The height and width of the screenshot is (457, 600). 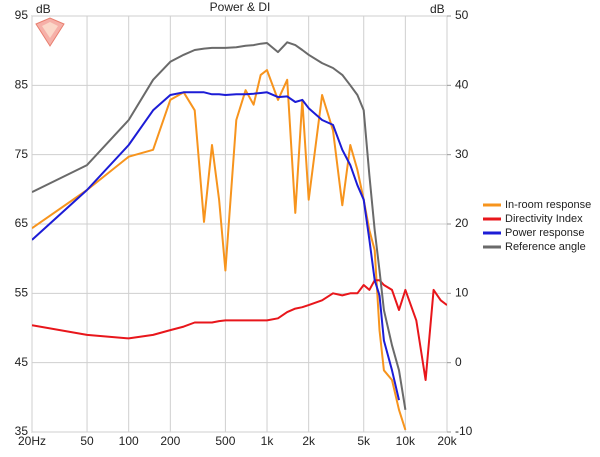 I want to click on legend-label: In-room response, so click(x=548, y=205).